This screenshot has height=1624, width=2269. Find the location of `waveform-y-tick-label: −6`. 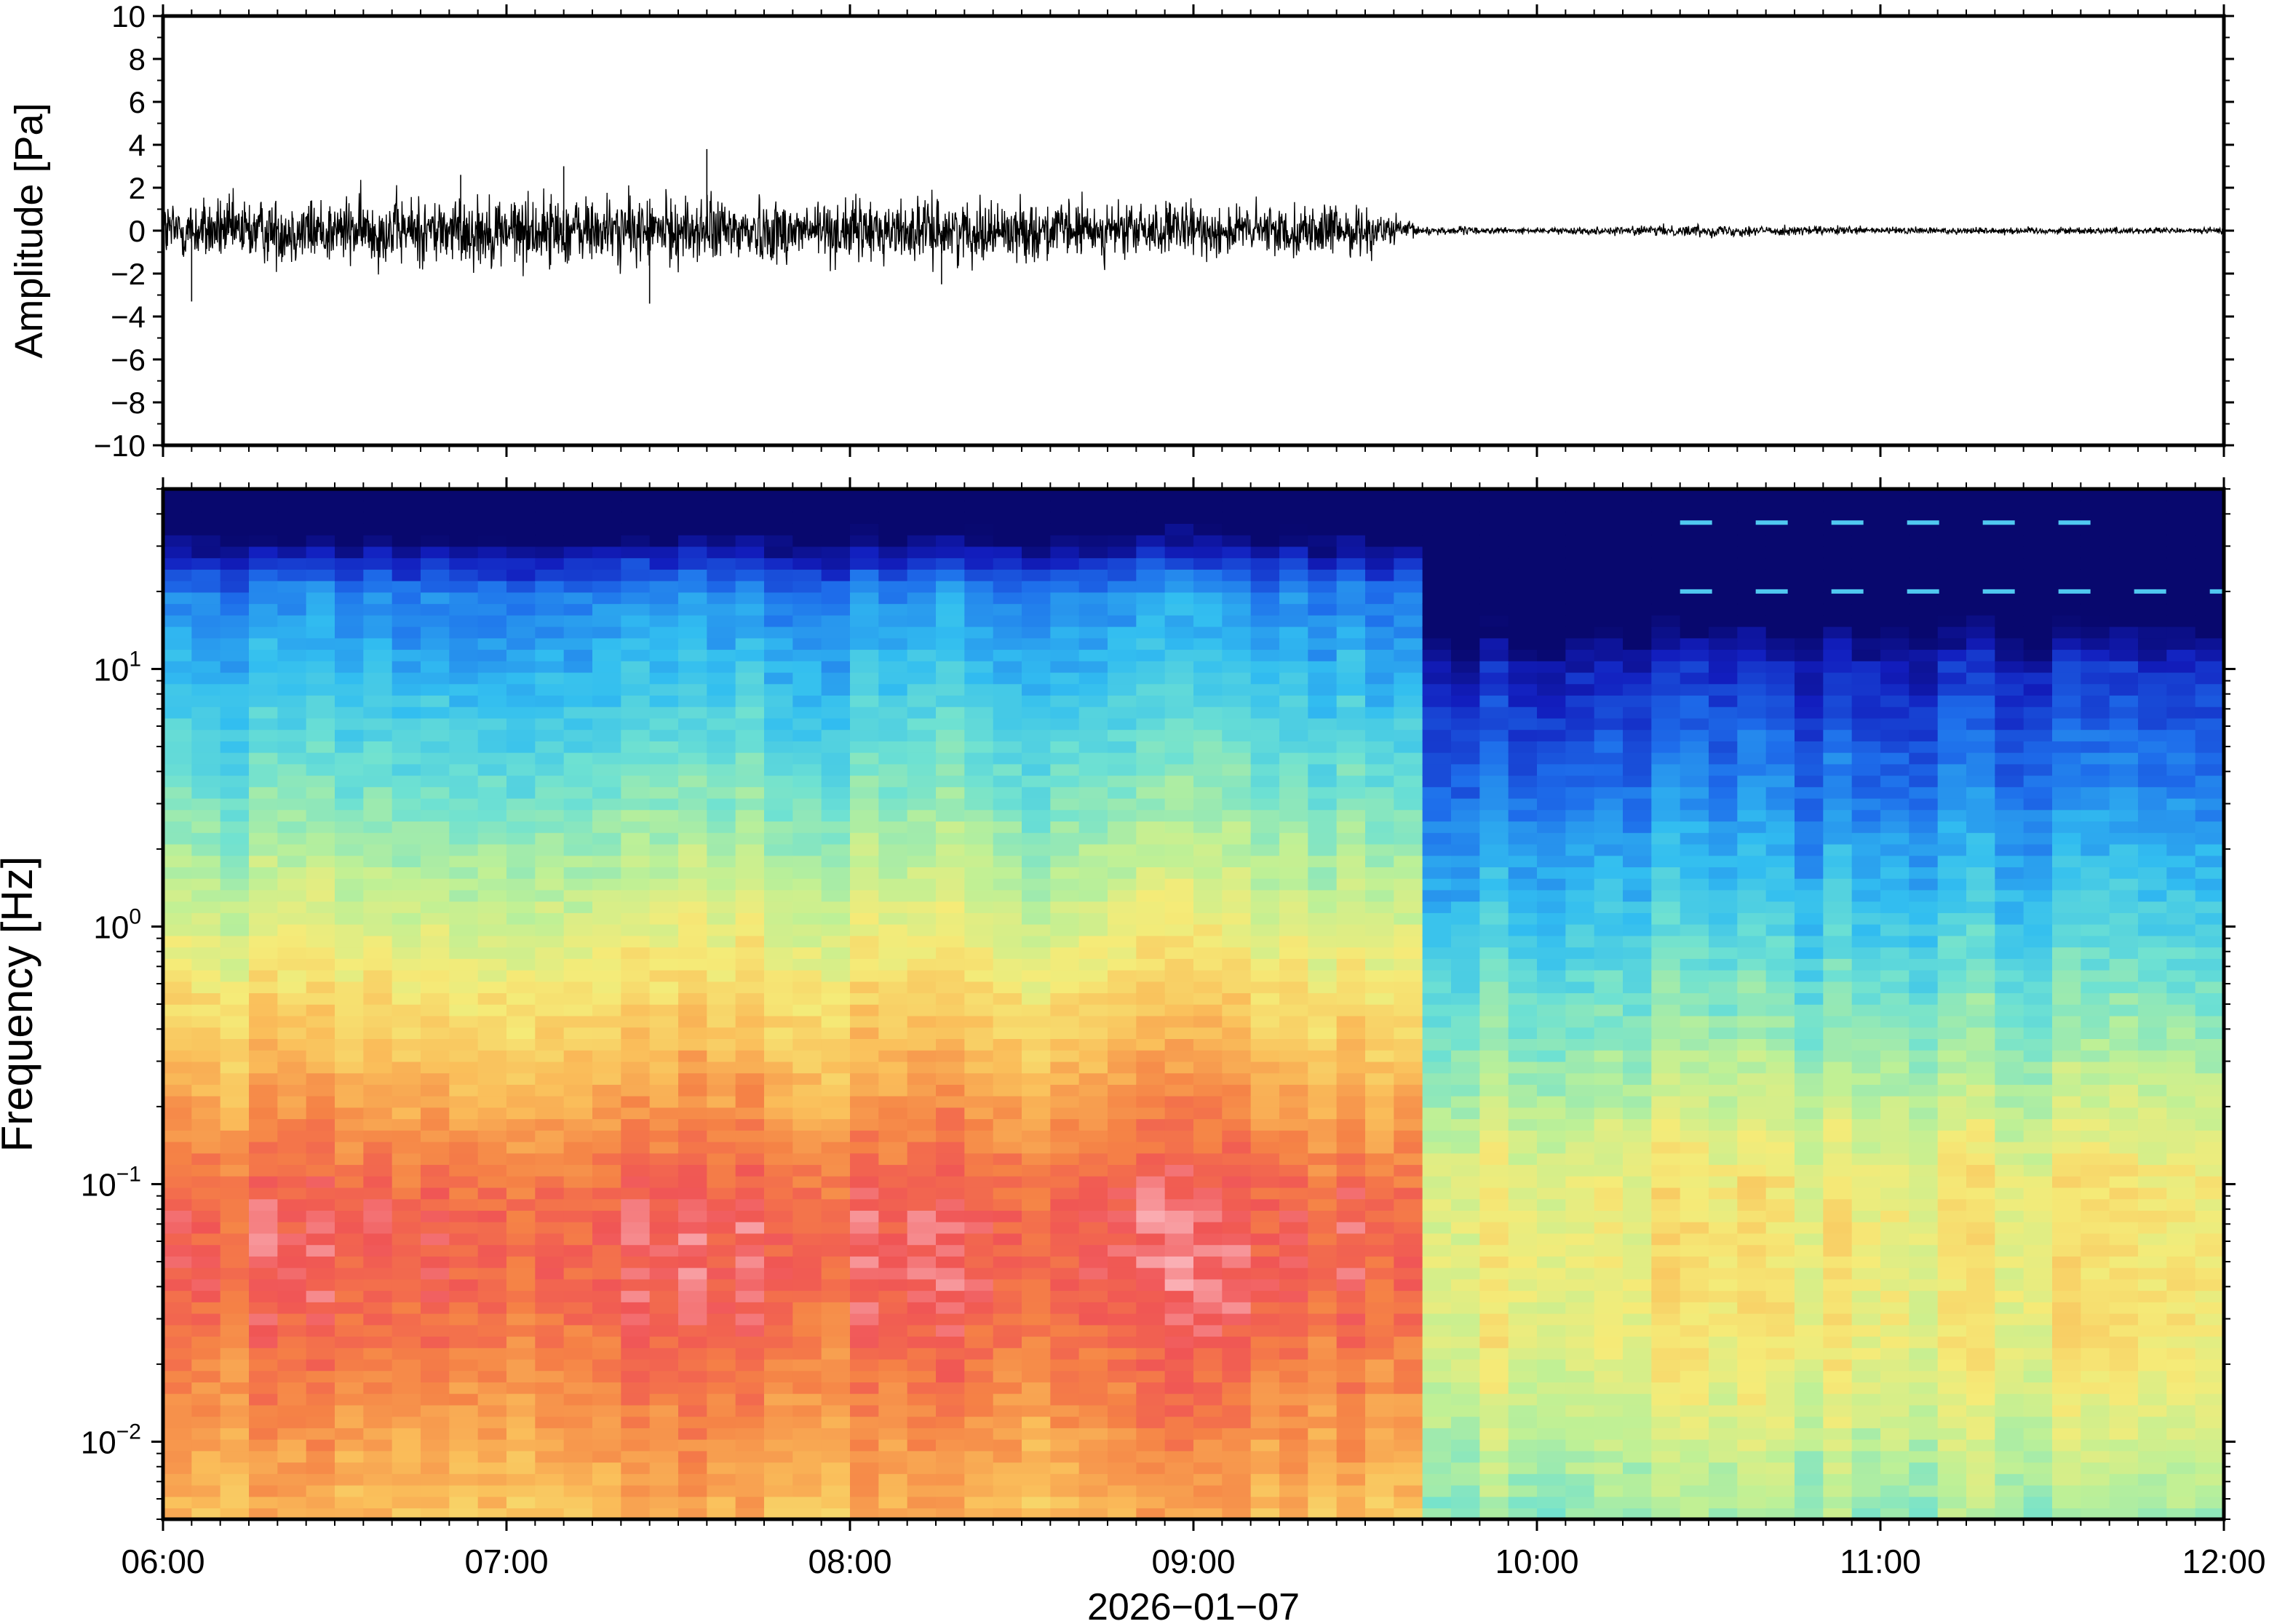

waveform-y-tick-label: −6 is located at coordinates (128, 360).